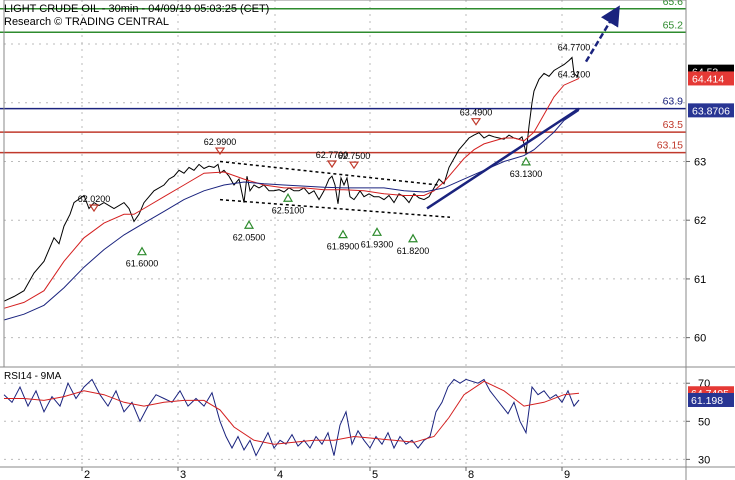 The height and width of the screenshot is (480, 735). What do you see at coordinates (673, 125) in the screenshot?
I see `level-label: 63.5` at bounding box center [673, 125].